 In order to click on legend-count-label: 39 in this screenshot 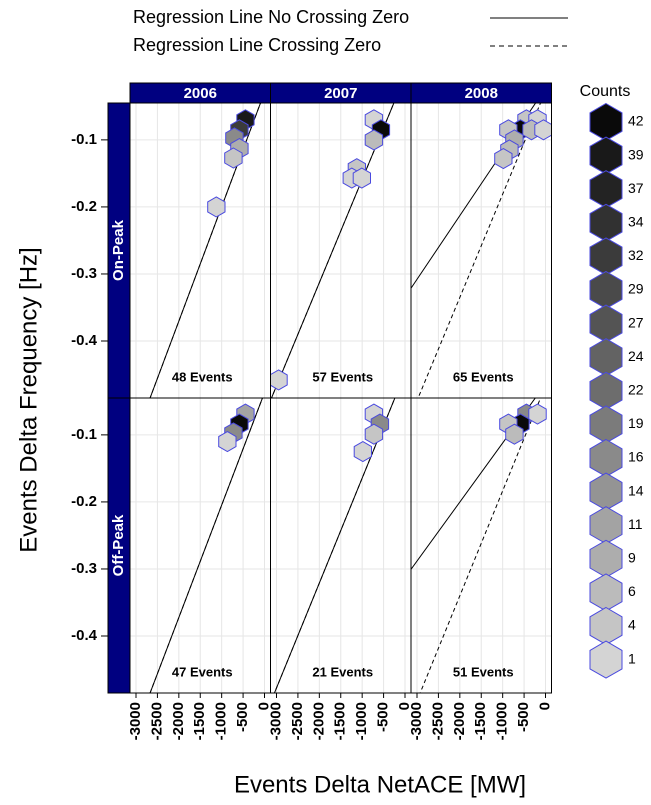, I will do `click(636, 154)`.